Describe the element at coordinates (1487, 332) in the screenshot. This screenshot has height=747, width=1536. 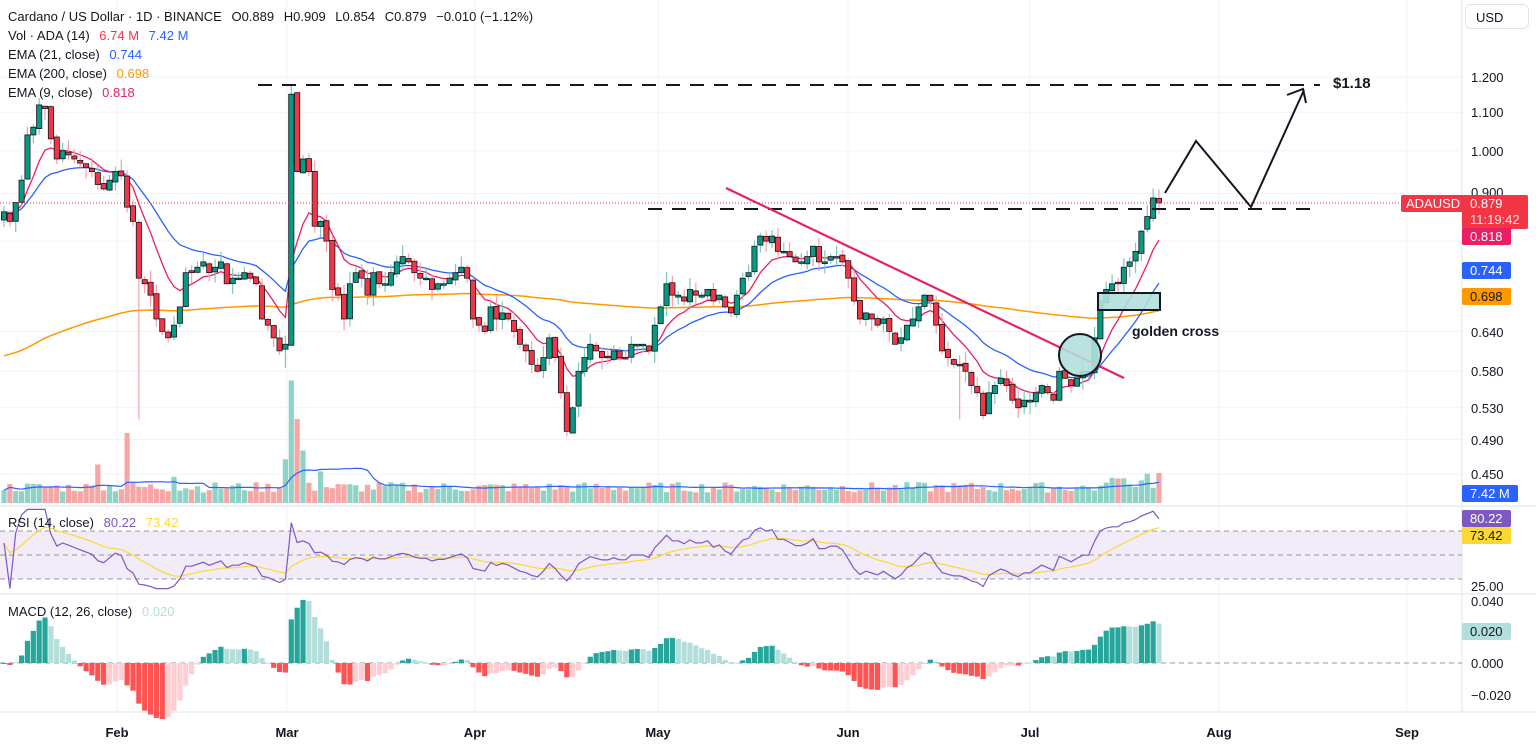
I see `price-tick: 0.640` at that location.